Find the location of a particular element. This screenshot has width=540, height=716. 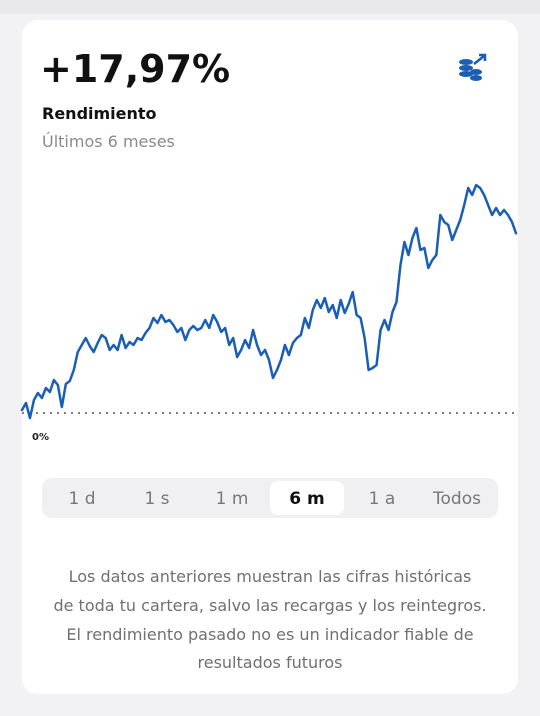

coins-icon is located at coordinates (473, 67).